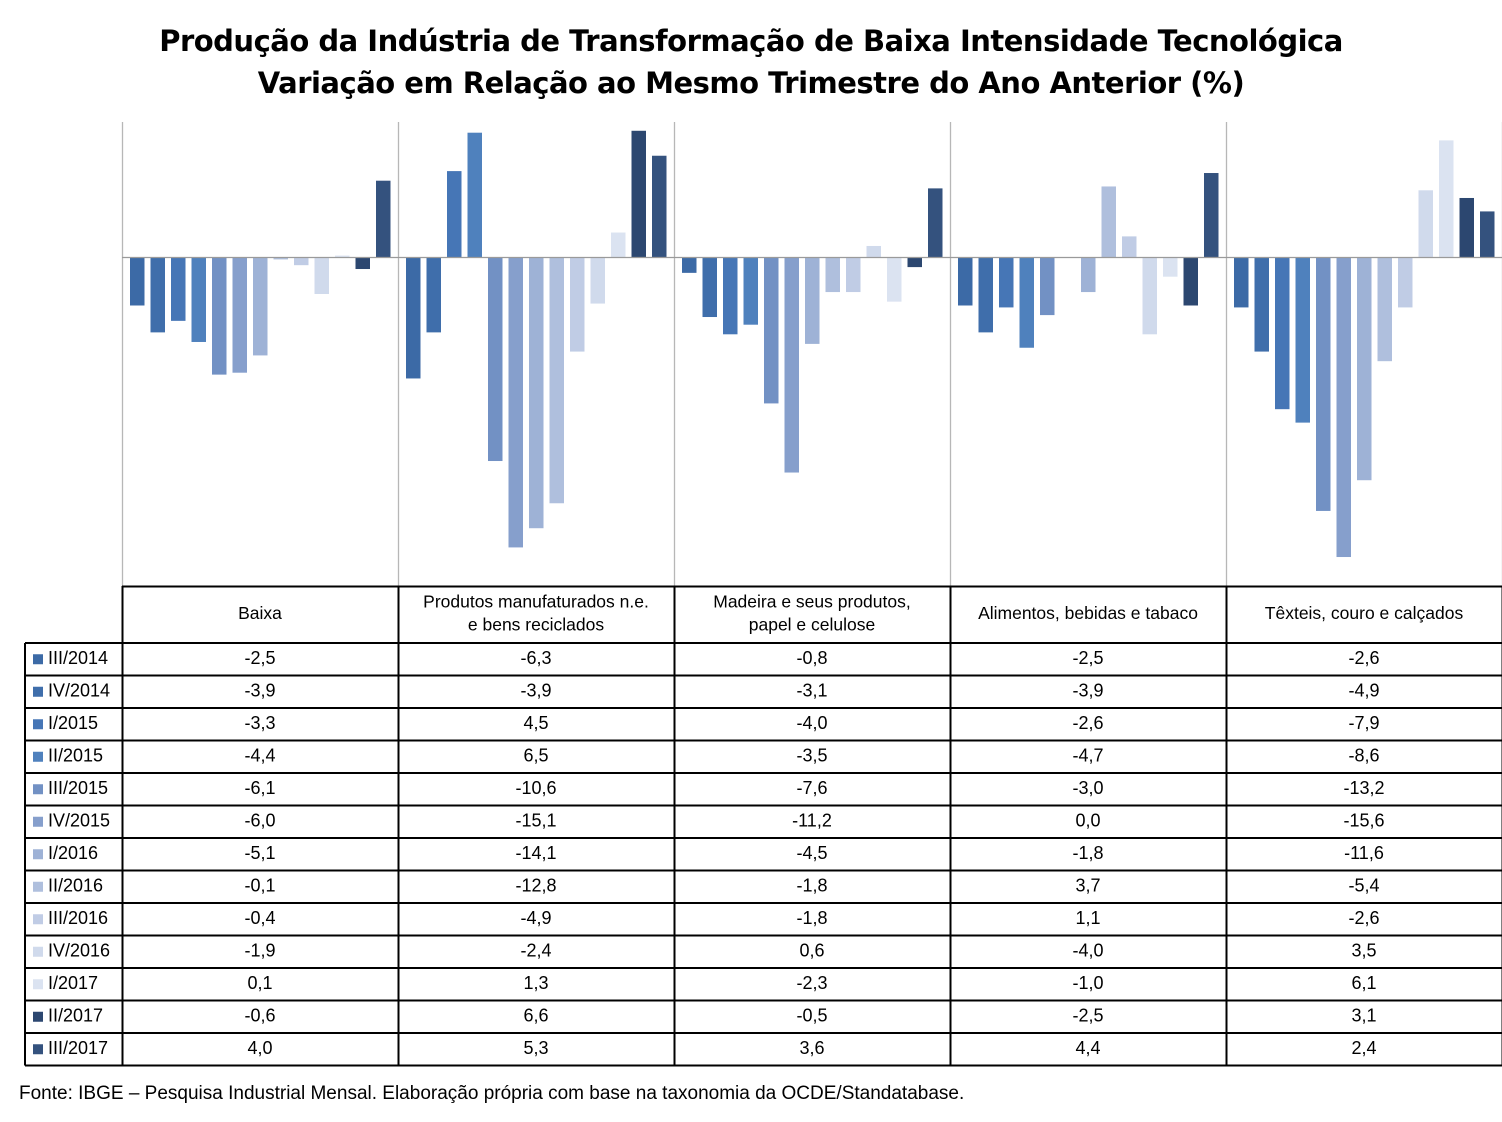 The height and width of the screenshot is (1122, 1502). What do you see at coordinates (38, 951) in the screenshot?
I see `legend-swatch-iv-2016` at bounding box center [38, 951].